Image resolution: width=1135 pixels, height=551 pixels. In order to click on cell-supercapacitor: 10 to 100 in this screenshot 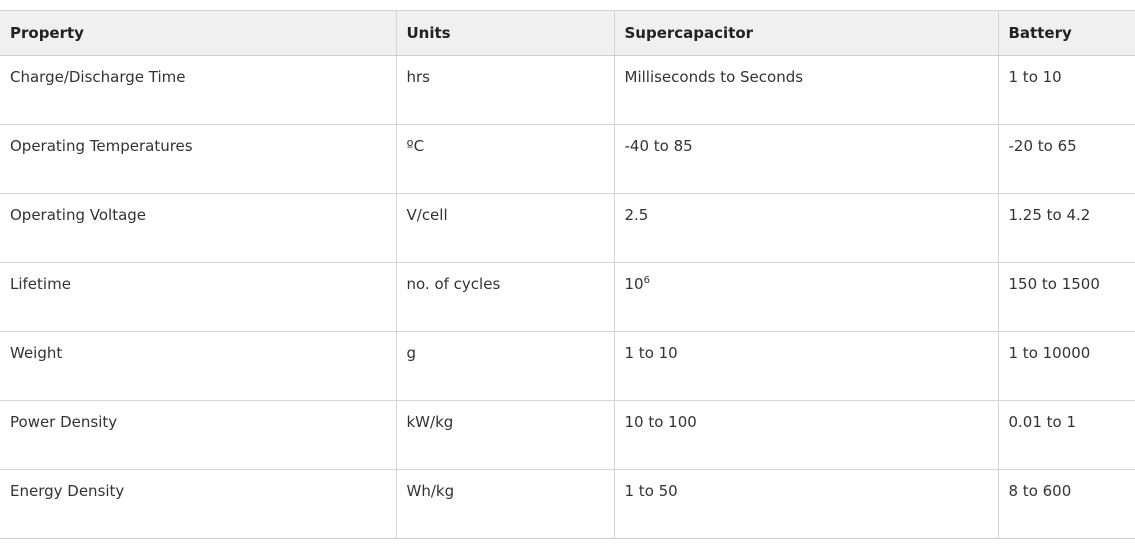, I will do `click(805, 435)`.